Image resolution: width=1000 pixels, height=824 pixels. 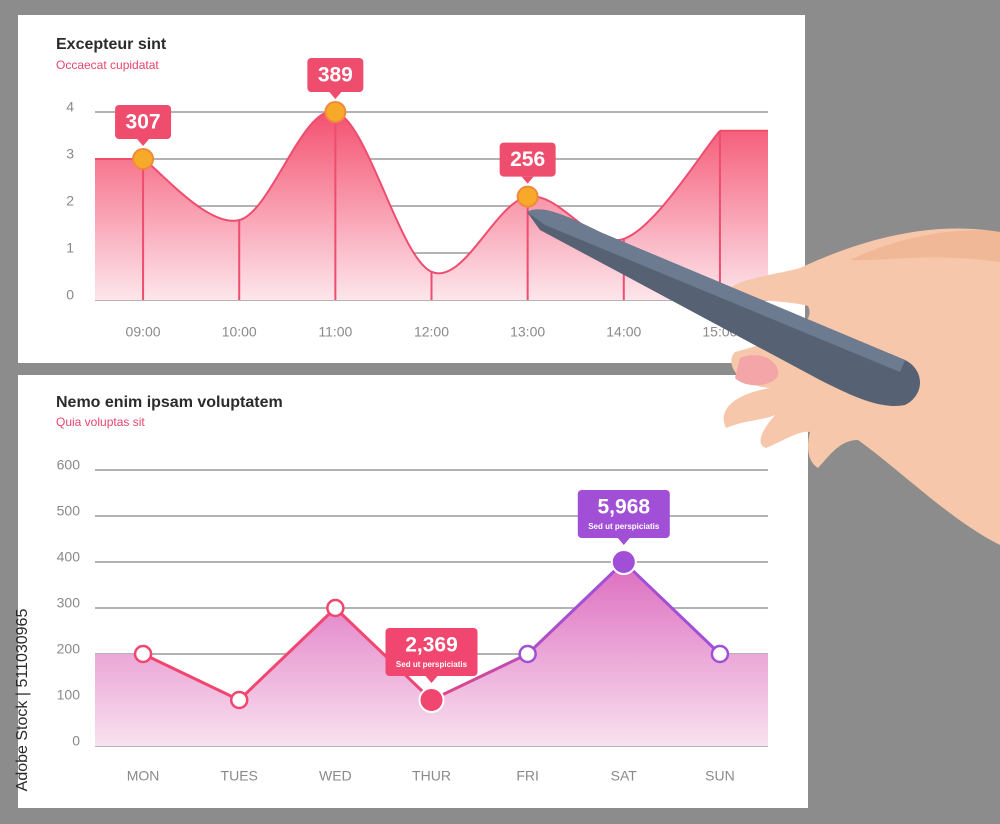 What do you see at coordinates (431, 776) in the screenshot?
I see `x-tick-label: THUR` at bounding box center [431, 776].